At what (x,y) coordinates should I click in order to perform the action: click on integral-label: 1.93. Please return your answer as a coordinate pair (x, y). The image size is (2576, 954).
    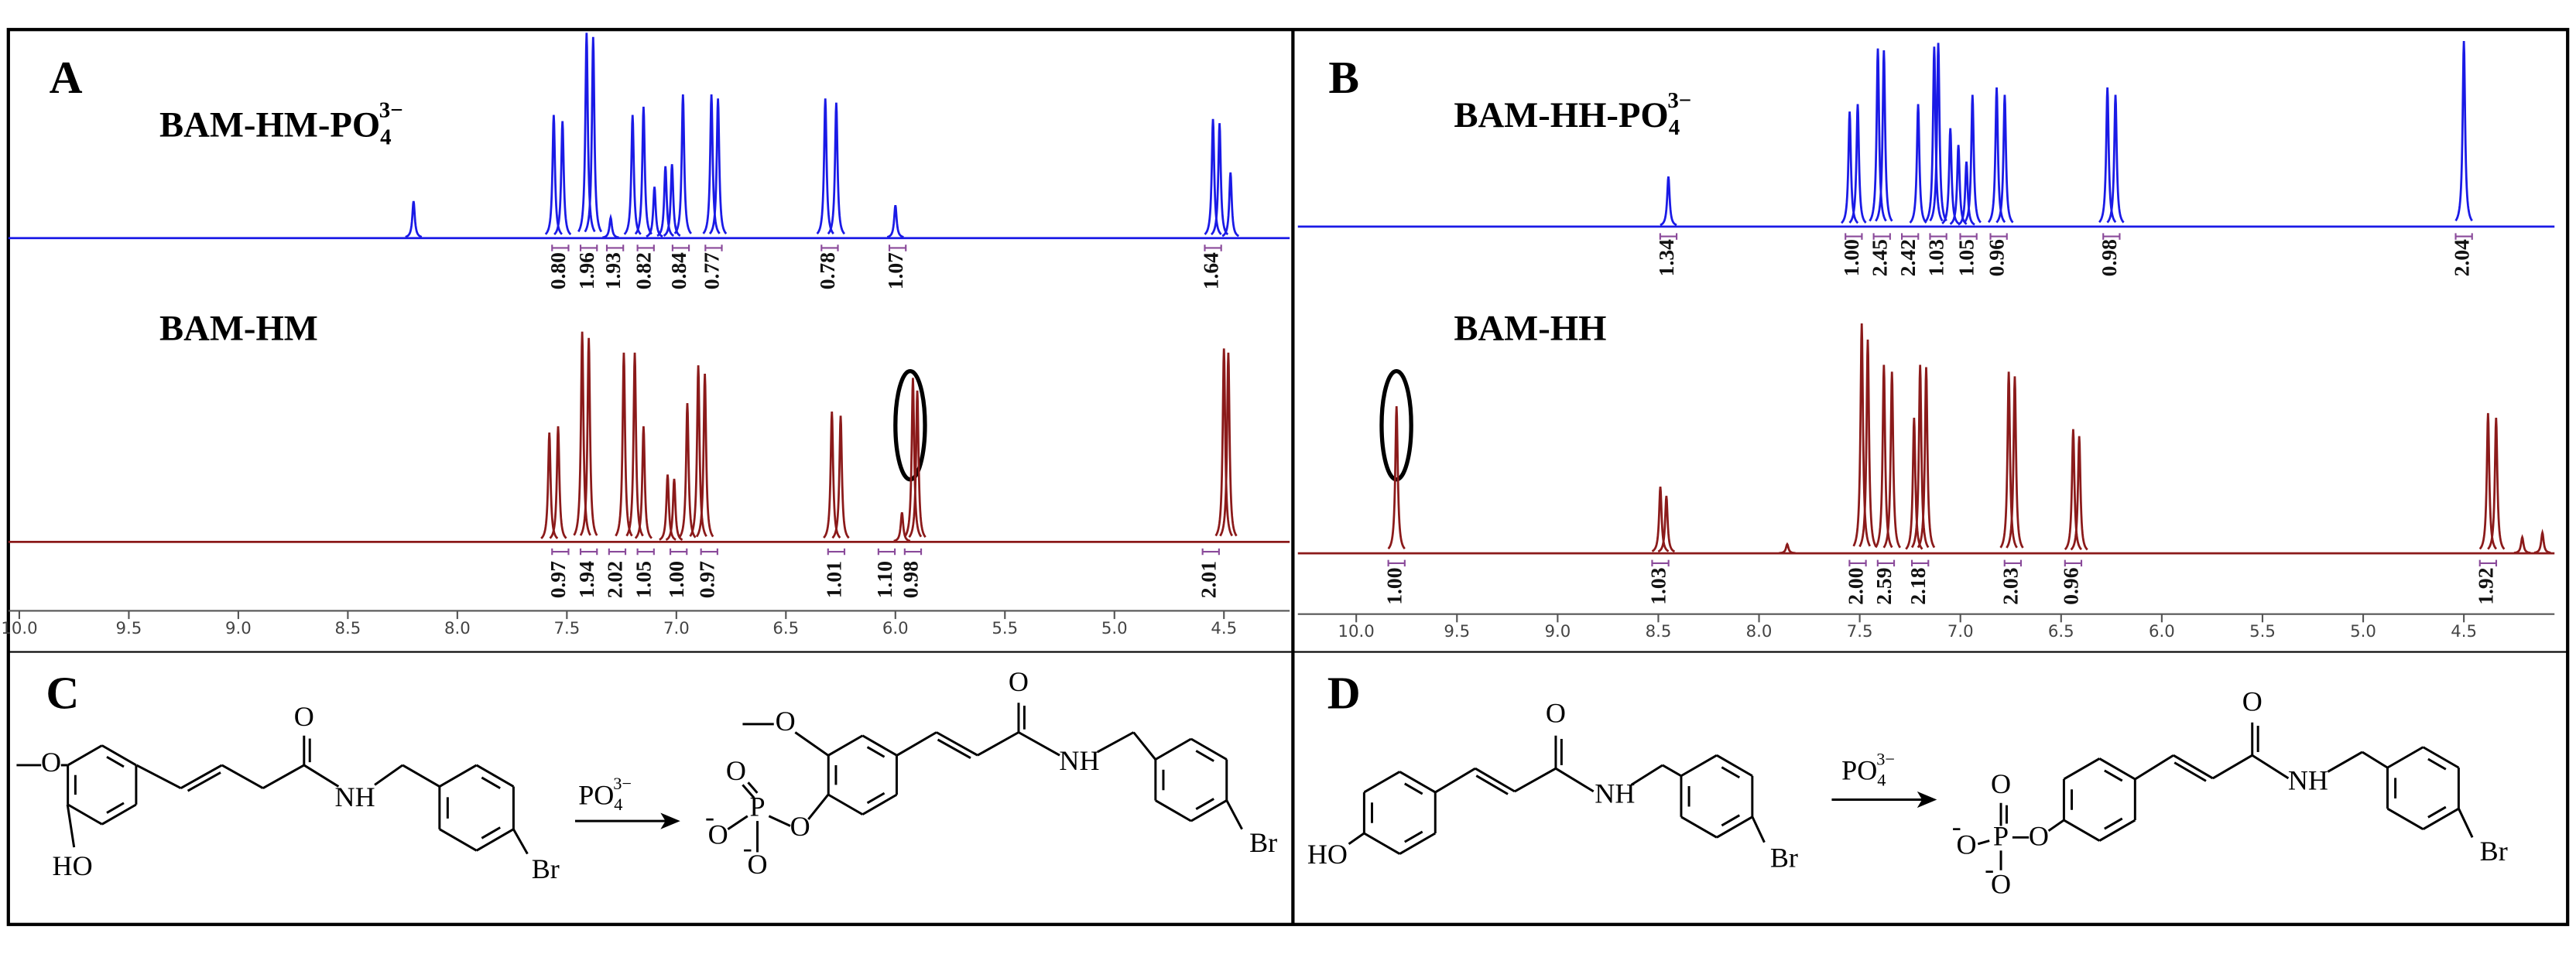
    Looking at the image, I should click on (613, 270).